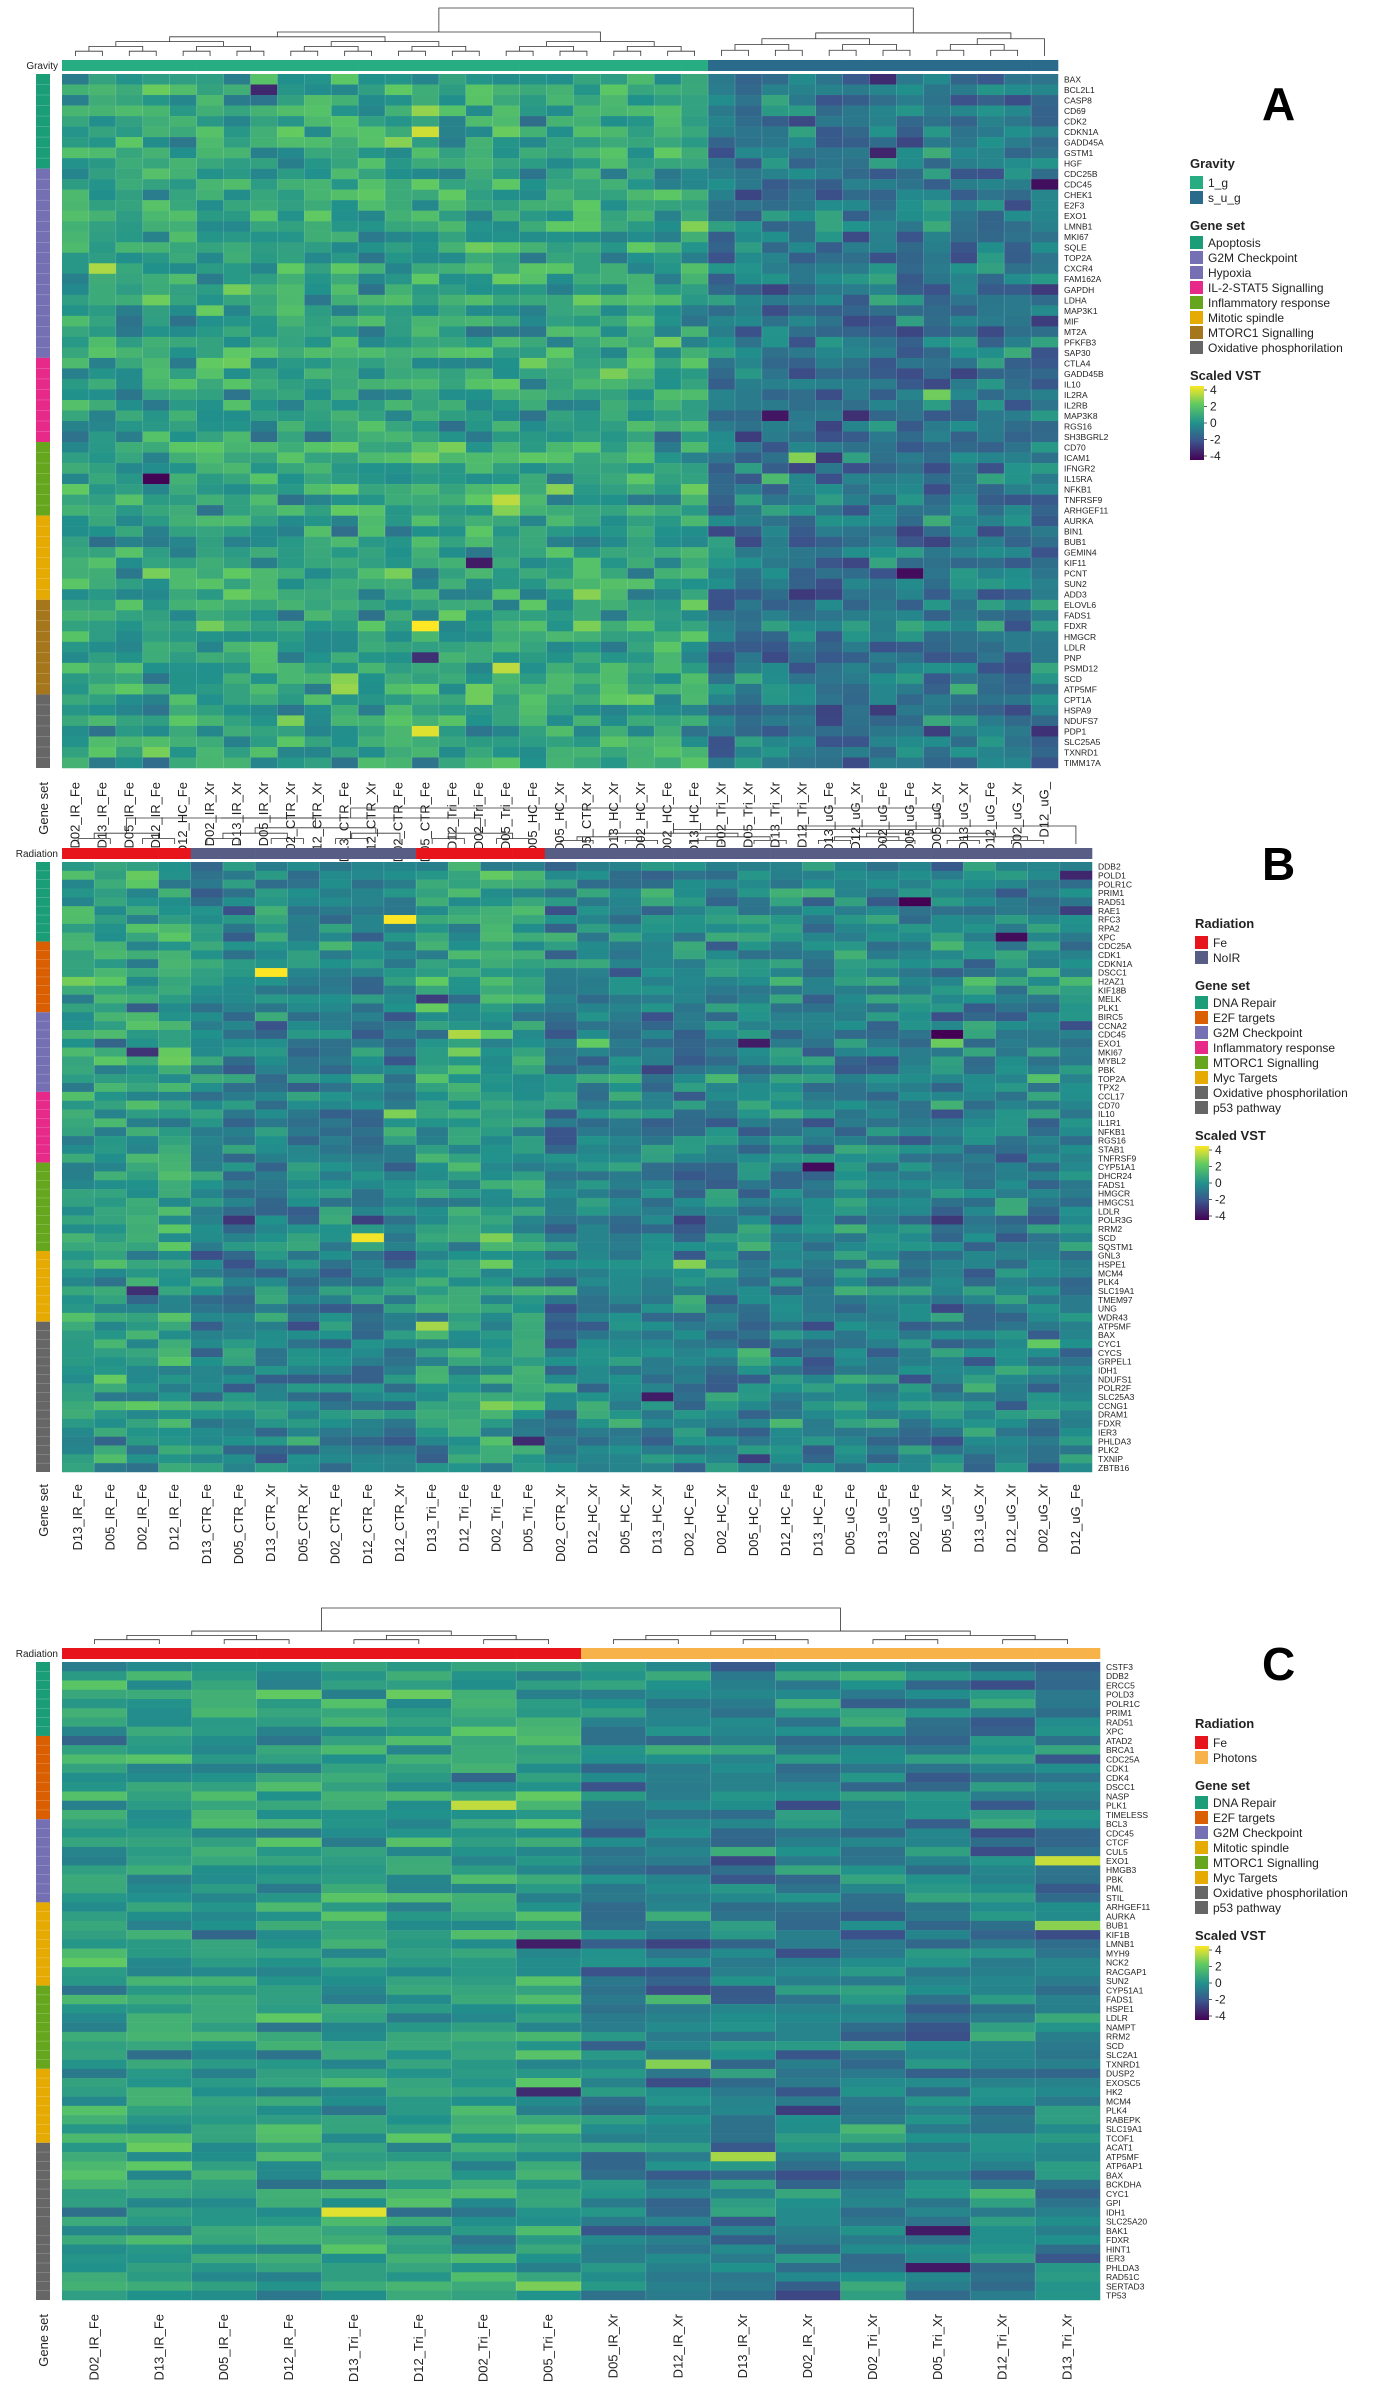 This screenshot has width=1384, height=2401. Describe the element at coordinates (748, 65) in the screenshot. I see `annotation-cell` at that location.